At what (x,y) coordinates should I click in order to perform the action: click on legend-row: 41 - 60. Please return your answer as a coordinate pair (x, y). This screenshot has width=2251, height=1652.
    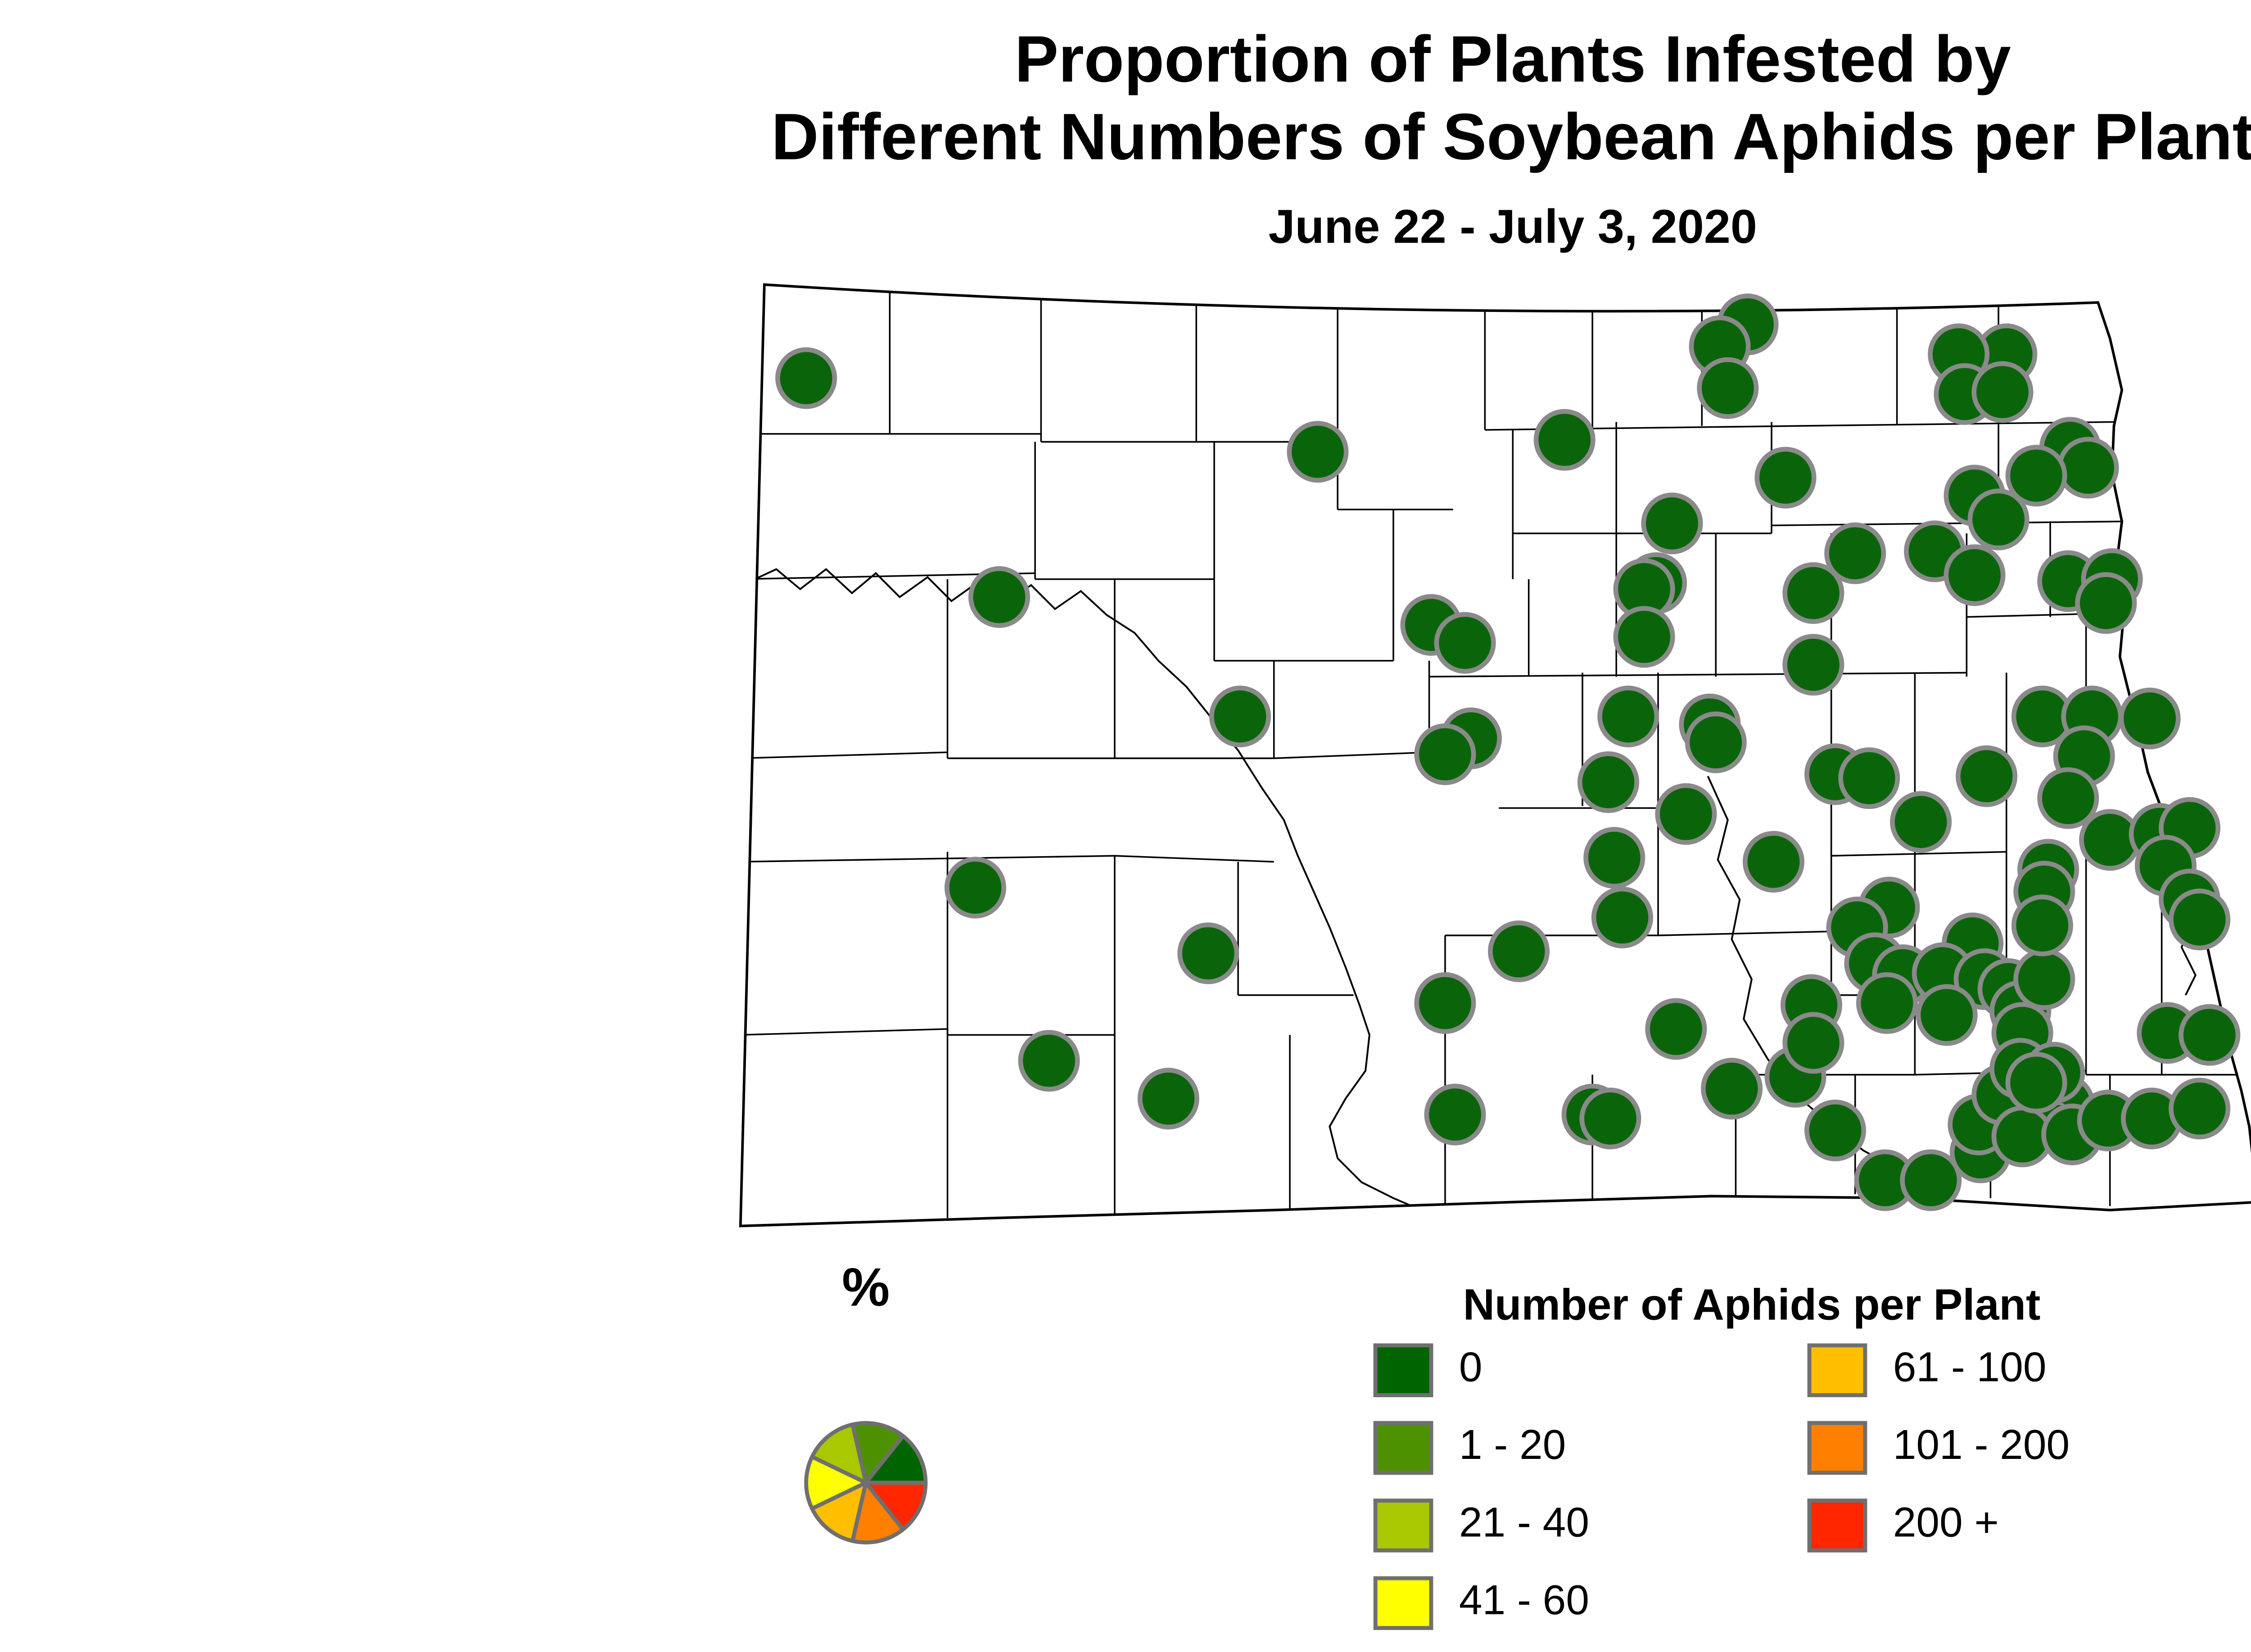
    Looking at the image, I should click on (1481, 1602).